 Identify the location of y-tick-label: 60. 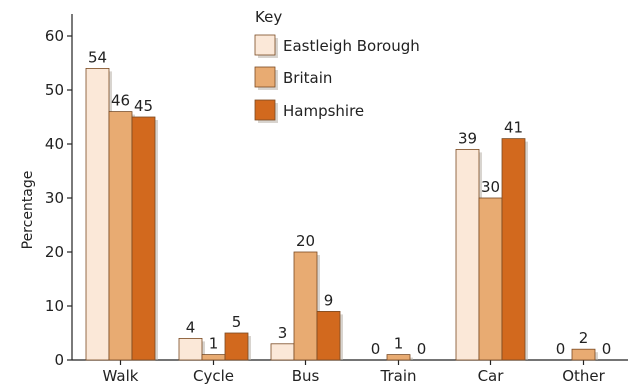
(54, 36).